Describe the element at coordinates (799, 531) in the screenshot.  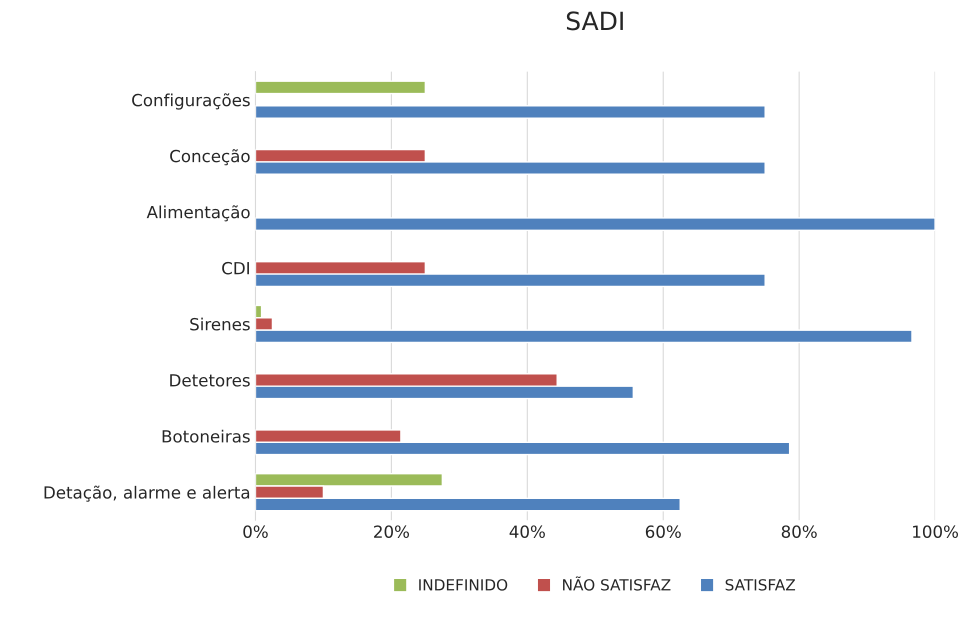
I see `x-tick-label: 80%` at that location.